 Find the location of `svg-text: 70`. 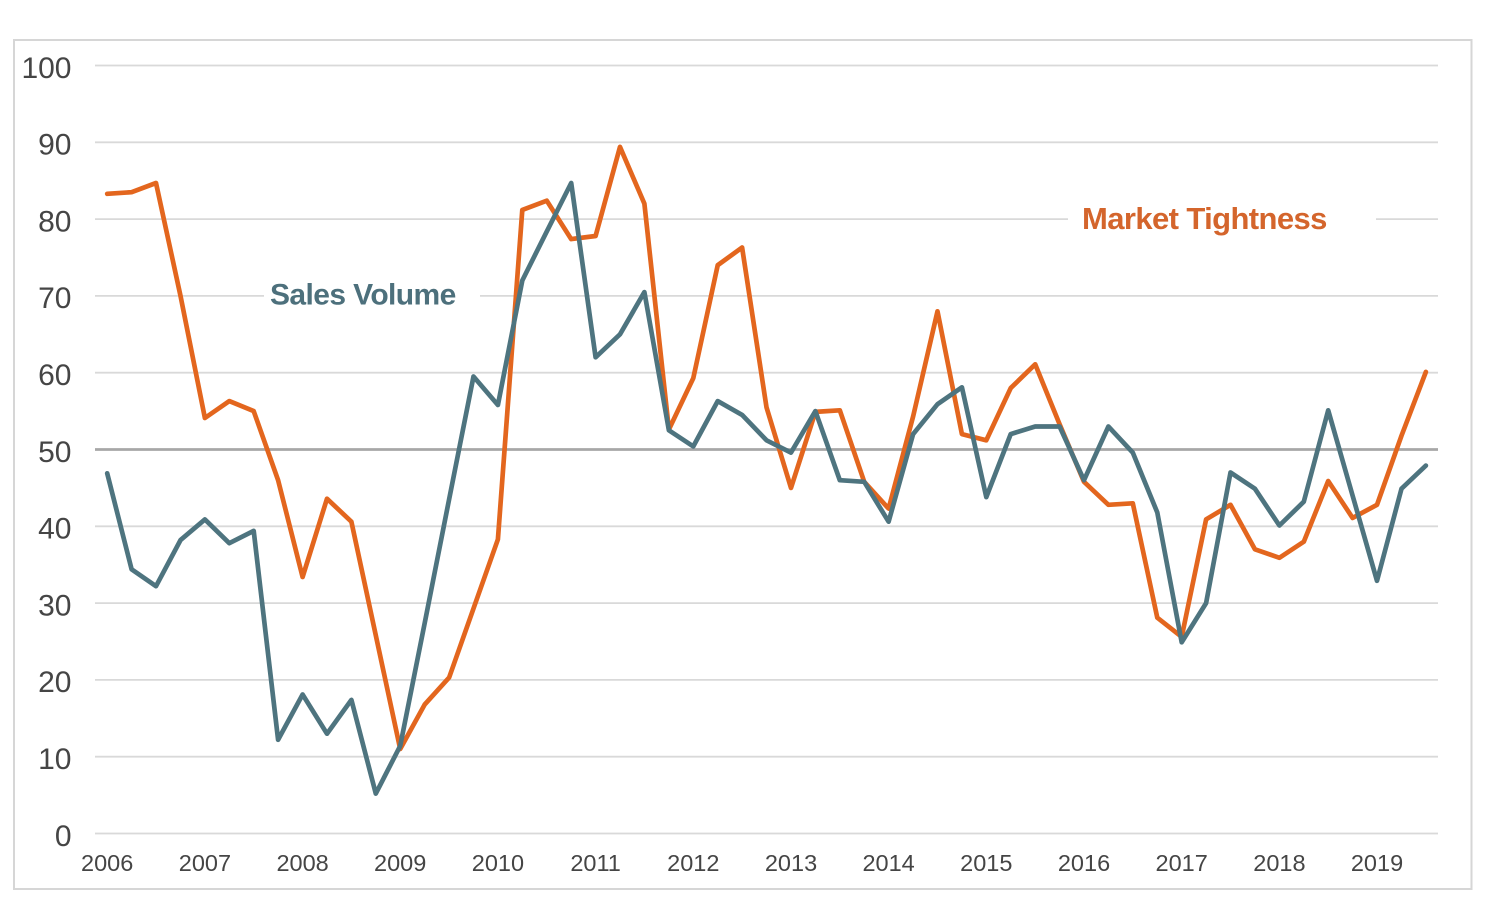

svg-text: 70 is located at coordinates (54, 298).